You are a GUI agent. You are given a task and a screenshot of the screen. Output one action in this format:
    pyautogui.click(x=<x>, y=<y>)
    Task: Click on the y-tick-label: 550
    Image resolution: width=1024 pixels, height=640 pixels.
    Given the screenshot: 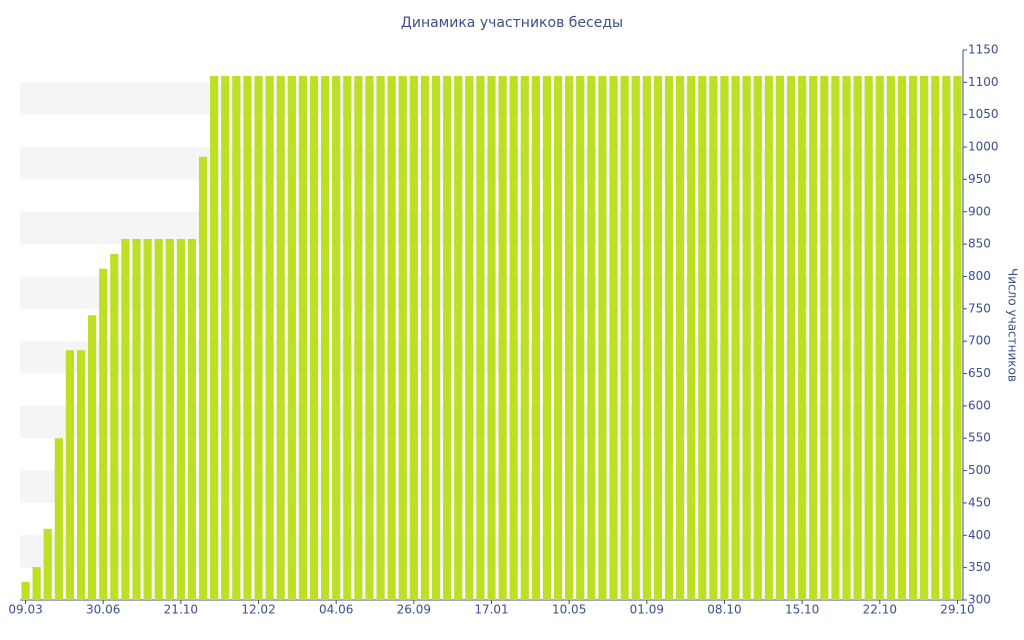 What is the action you would take?
    pyautogui.click(x=979, y=438)
    